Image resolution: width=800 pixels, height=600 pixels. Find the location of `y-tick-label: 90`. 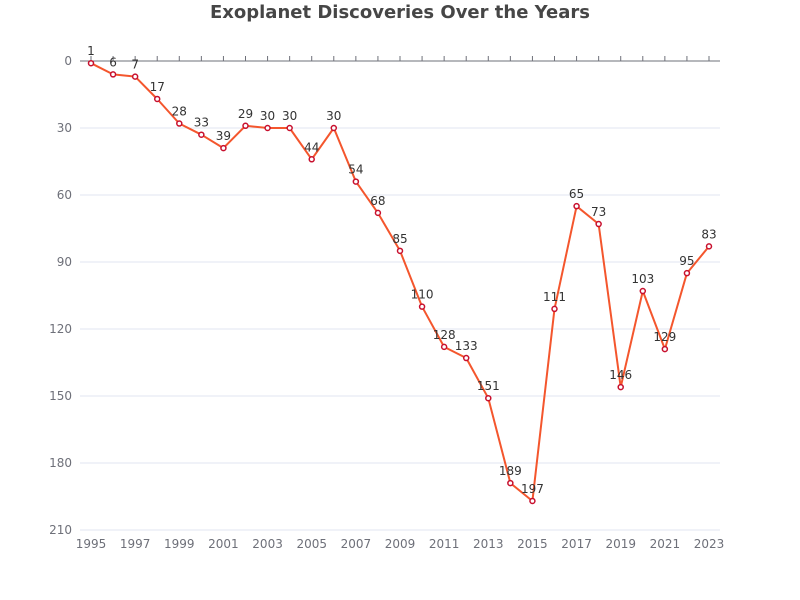

y-tick-label: 90 is located at coordinates (64, 262).